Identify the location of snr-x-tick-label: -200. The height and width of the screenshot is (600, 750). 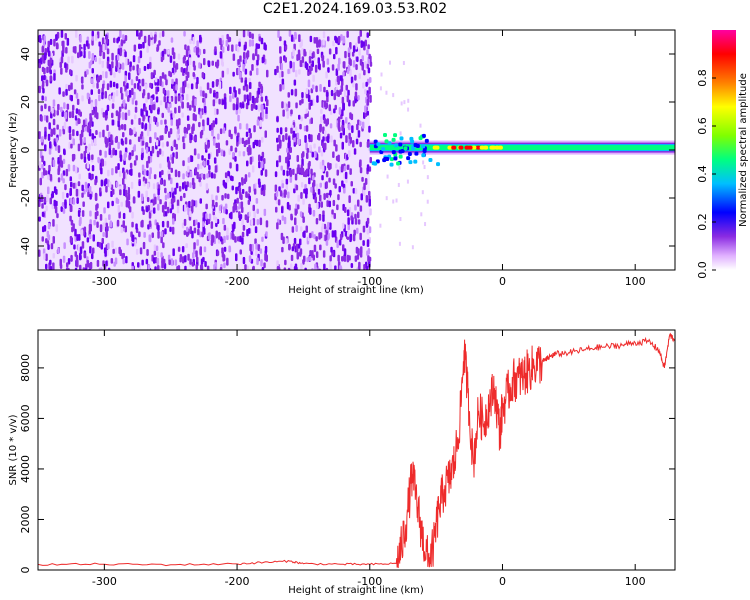
(237, 581).